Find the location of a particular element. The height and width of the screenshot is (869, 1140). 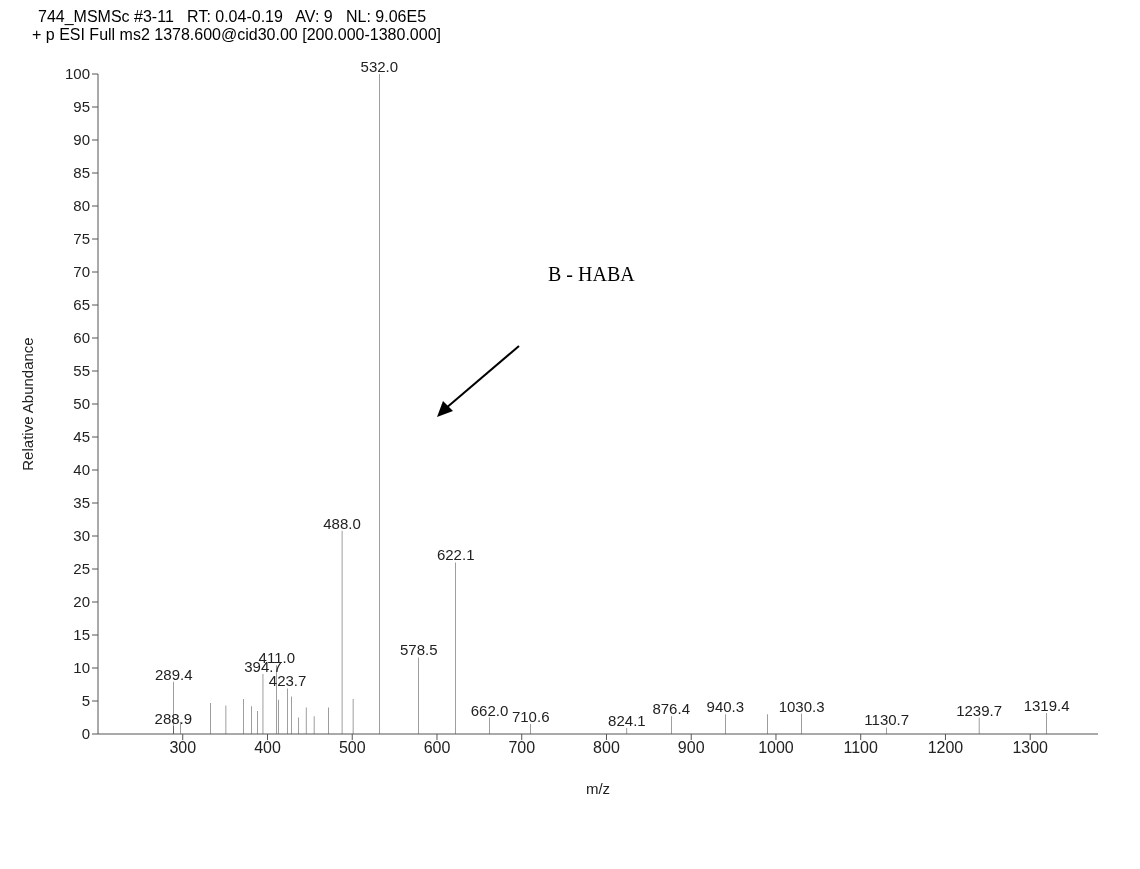

y-tick-label: 60 is located at coordinates (81, 338).